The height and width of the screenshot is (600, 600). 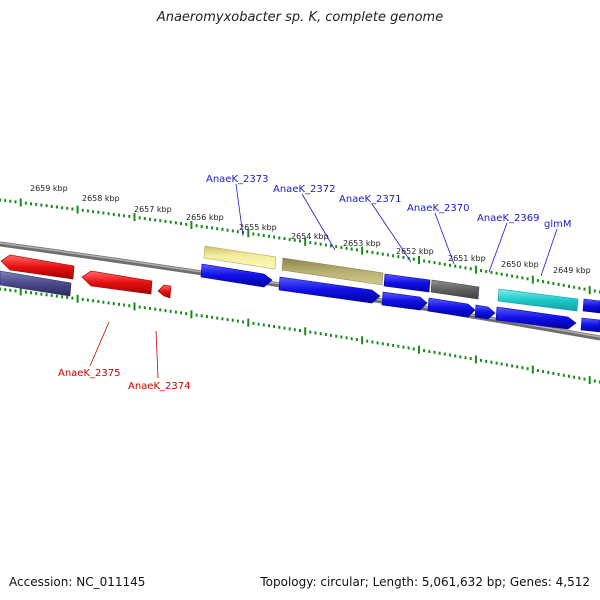 What do you see at coordinates (304, 189) in the screenshot?
I see `gene-label-anaek-2372: AnaeK_2372` at bounding box center [304, 189].